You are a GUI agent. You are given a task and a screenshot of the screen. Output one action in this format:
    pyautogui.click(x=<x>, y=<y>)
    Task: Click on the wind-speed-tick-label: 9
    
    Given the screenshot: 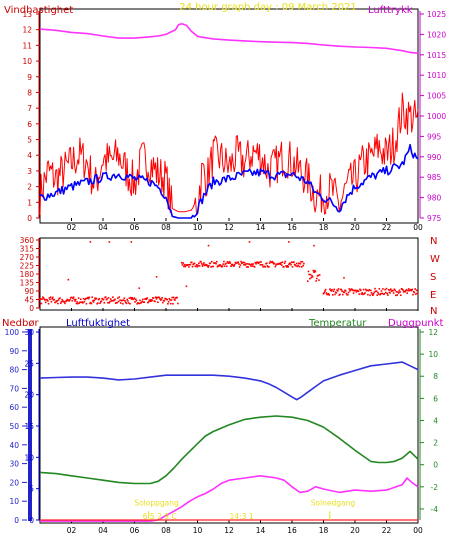 What is the action you would take?
    pyautogui.click(x=29, y=77)
    